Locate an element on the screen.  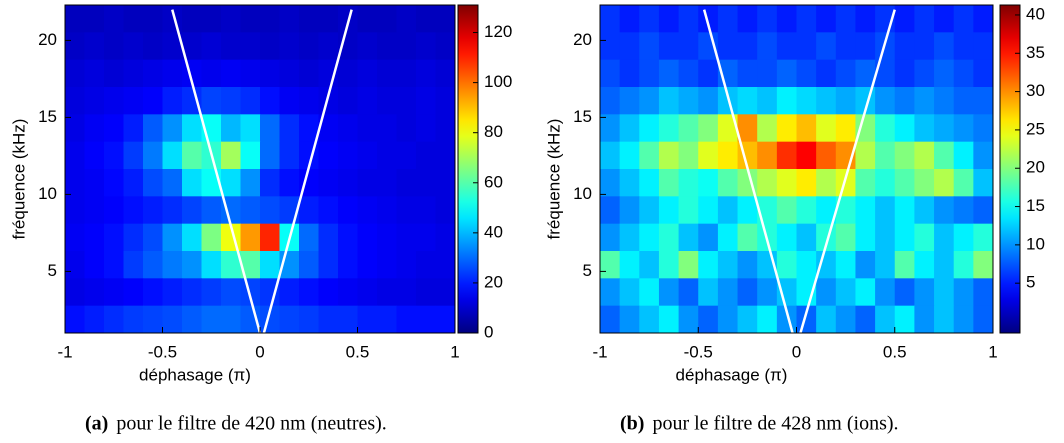
caption: pour le filtre de 420 nm (neutres). is located at coordinates (251, 424).